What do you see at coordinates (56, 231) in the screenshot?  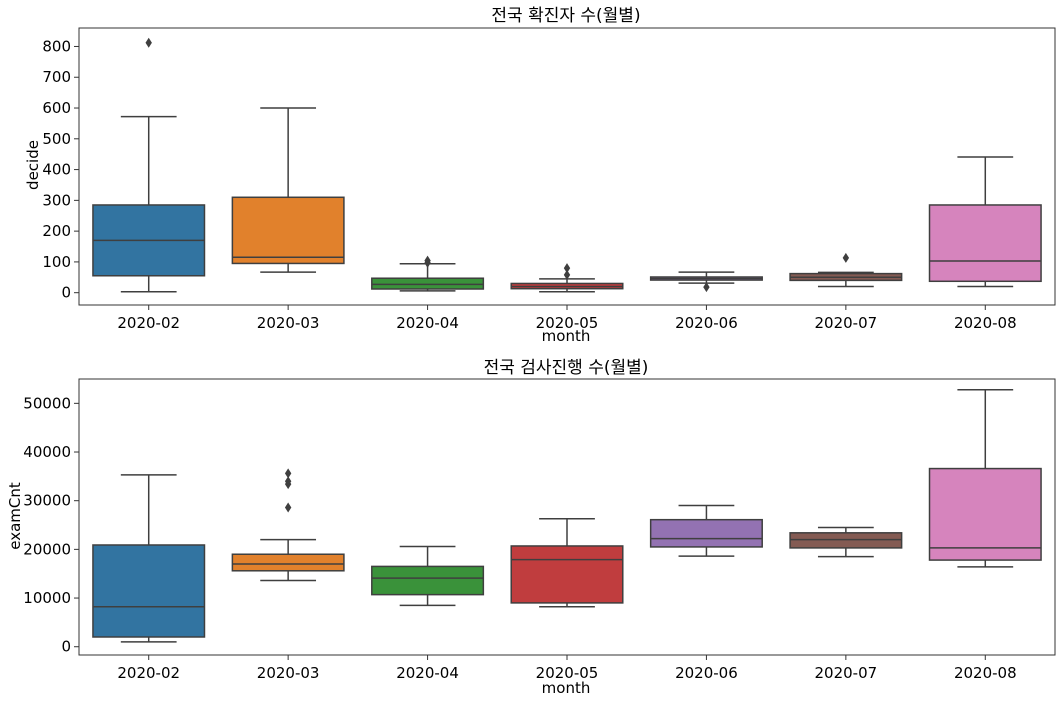 I see `y-tick-label: 200` at bounding box center [56, 231].